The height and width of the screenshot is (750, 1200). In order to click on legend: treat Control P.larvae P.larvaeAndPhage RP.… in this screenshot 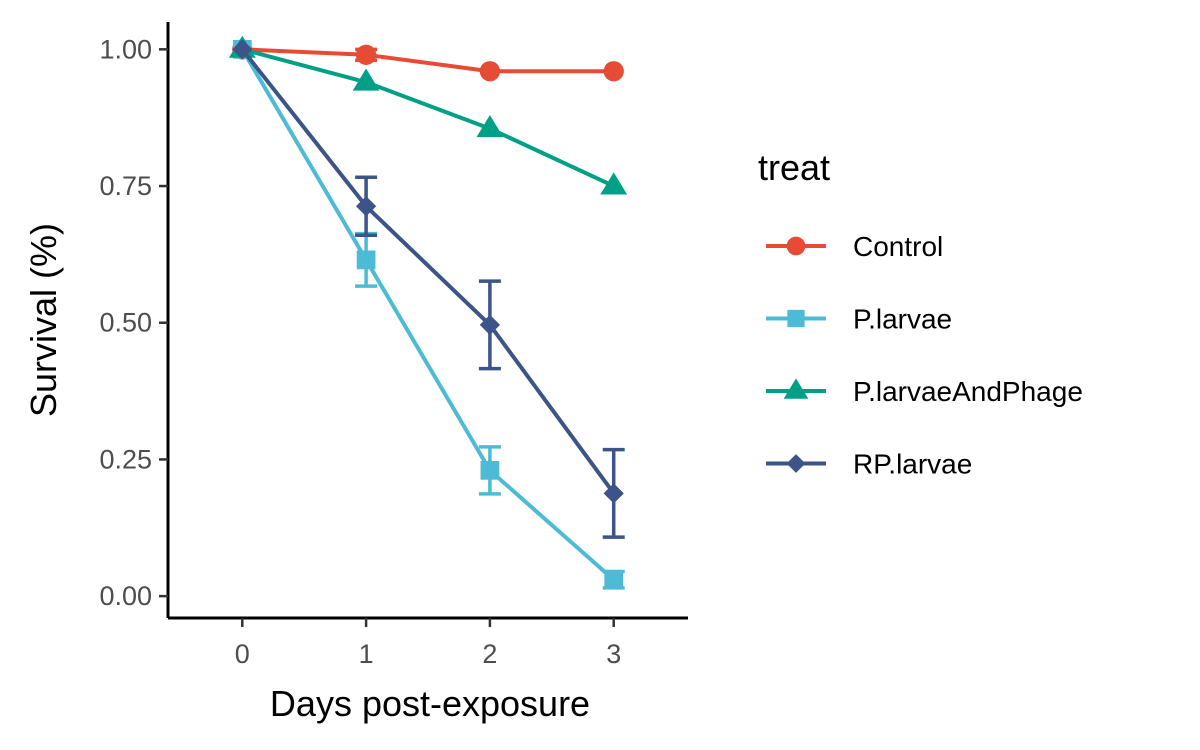, I will do `click(920, 313)`.